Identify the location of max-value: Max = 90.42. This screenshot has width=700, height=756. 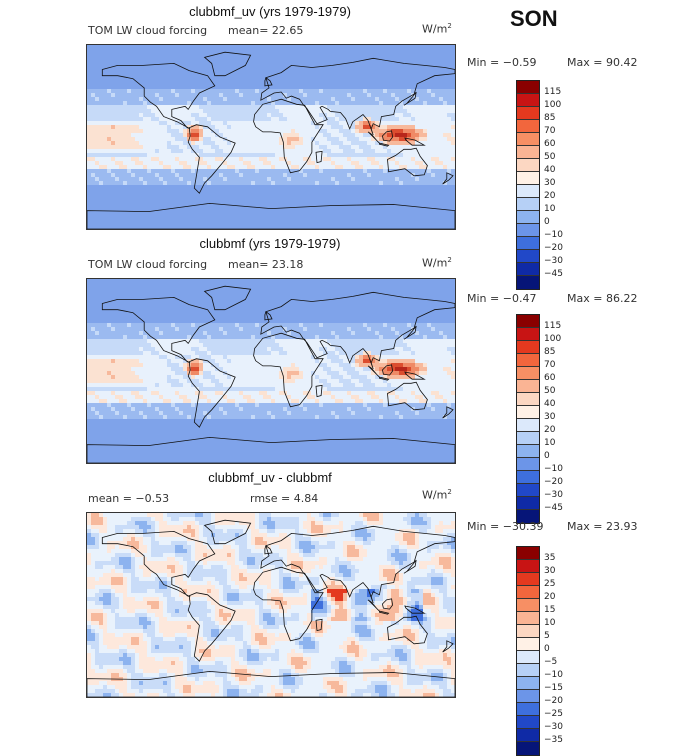
(602, 62).